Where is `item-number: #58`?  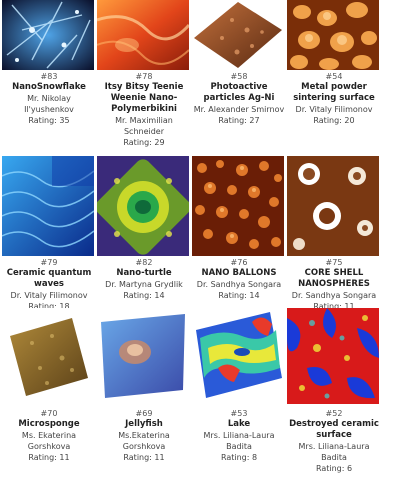
item-number: #58 is located at coordinates (239, 76).